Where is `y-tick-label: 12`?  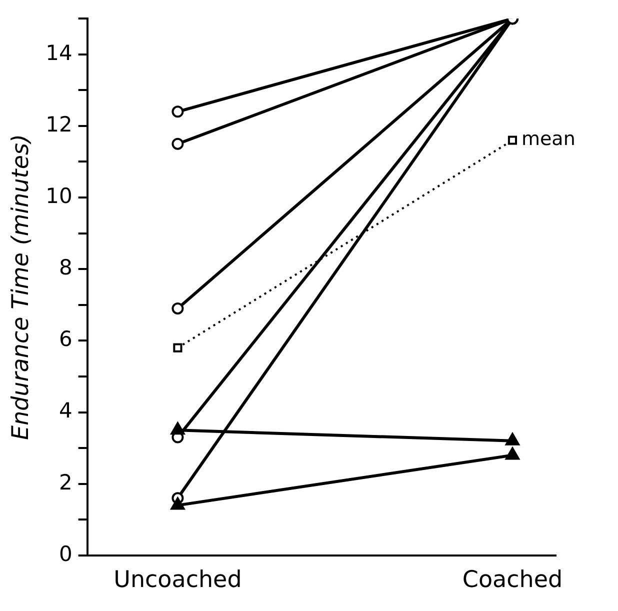 y-tick-label: 12 is located at coordinates (59, 124).